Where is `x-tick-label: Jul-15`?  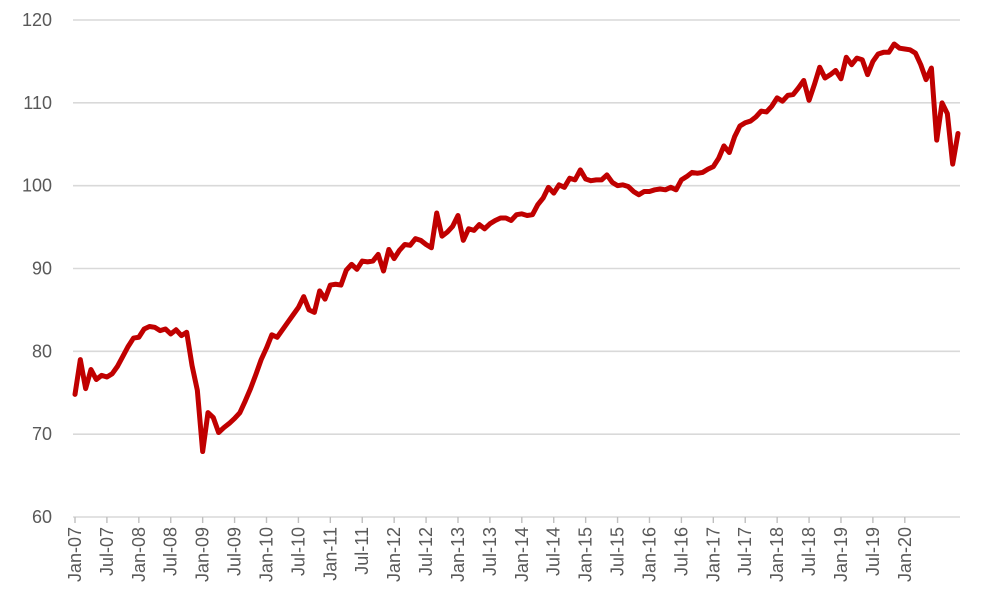 x-tick-label: Jul-15 is located at coordinates (618, 551).